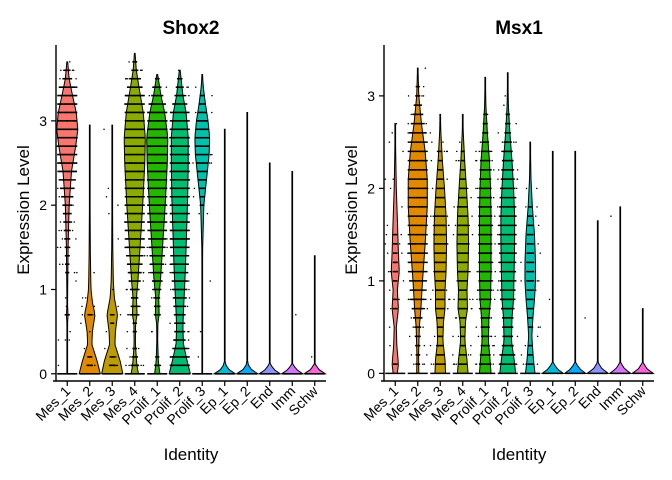  Describe the element at coordinates (597, 297) in the screenshot. I see `violin-end` at that location.